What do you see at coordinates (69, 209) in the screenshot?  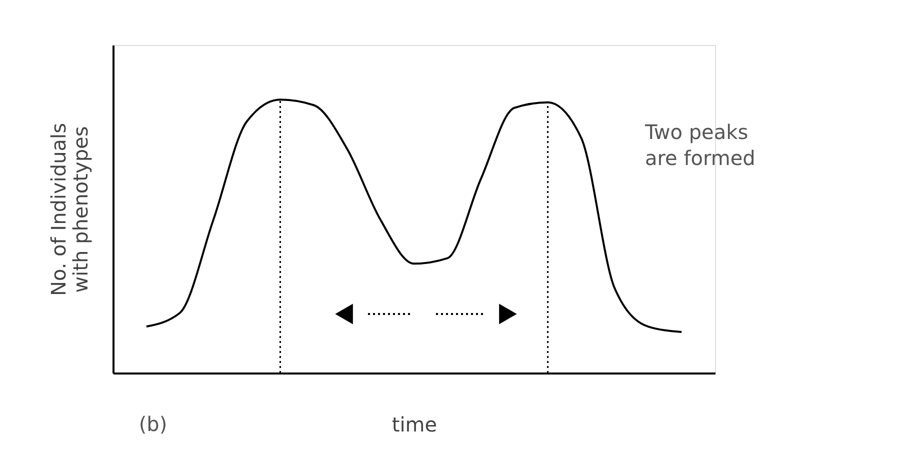 I see `y-axis-title: No. of Individuals with phenotypes` at bounding box center [69, 209].